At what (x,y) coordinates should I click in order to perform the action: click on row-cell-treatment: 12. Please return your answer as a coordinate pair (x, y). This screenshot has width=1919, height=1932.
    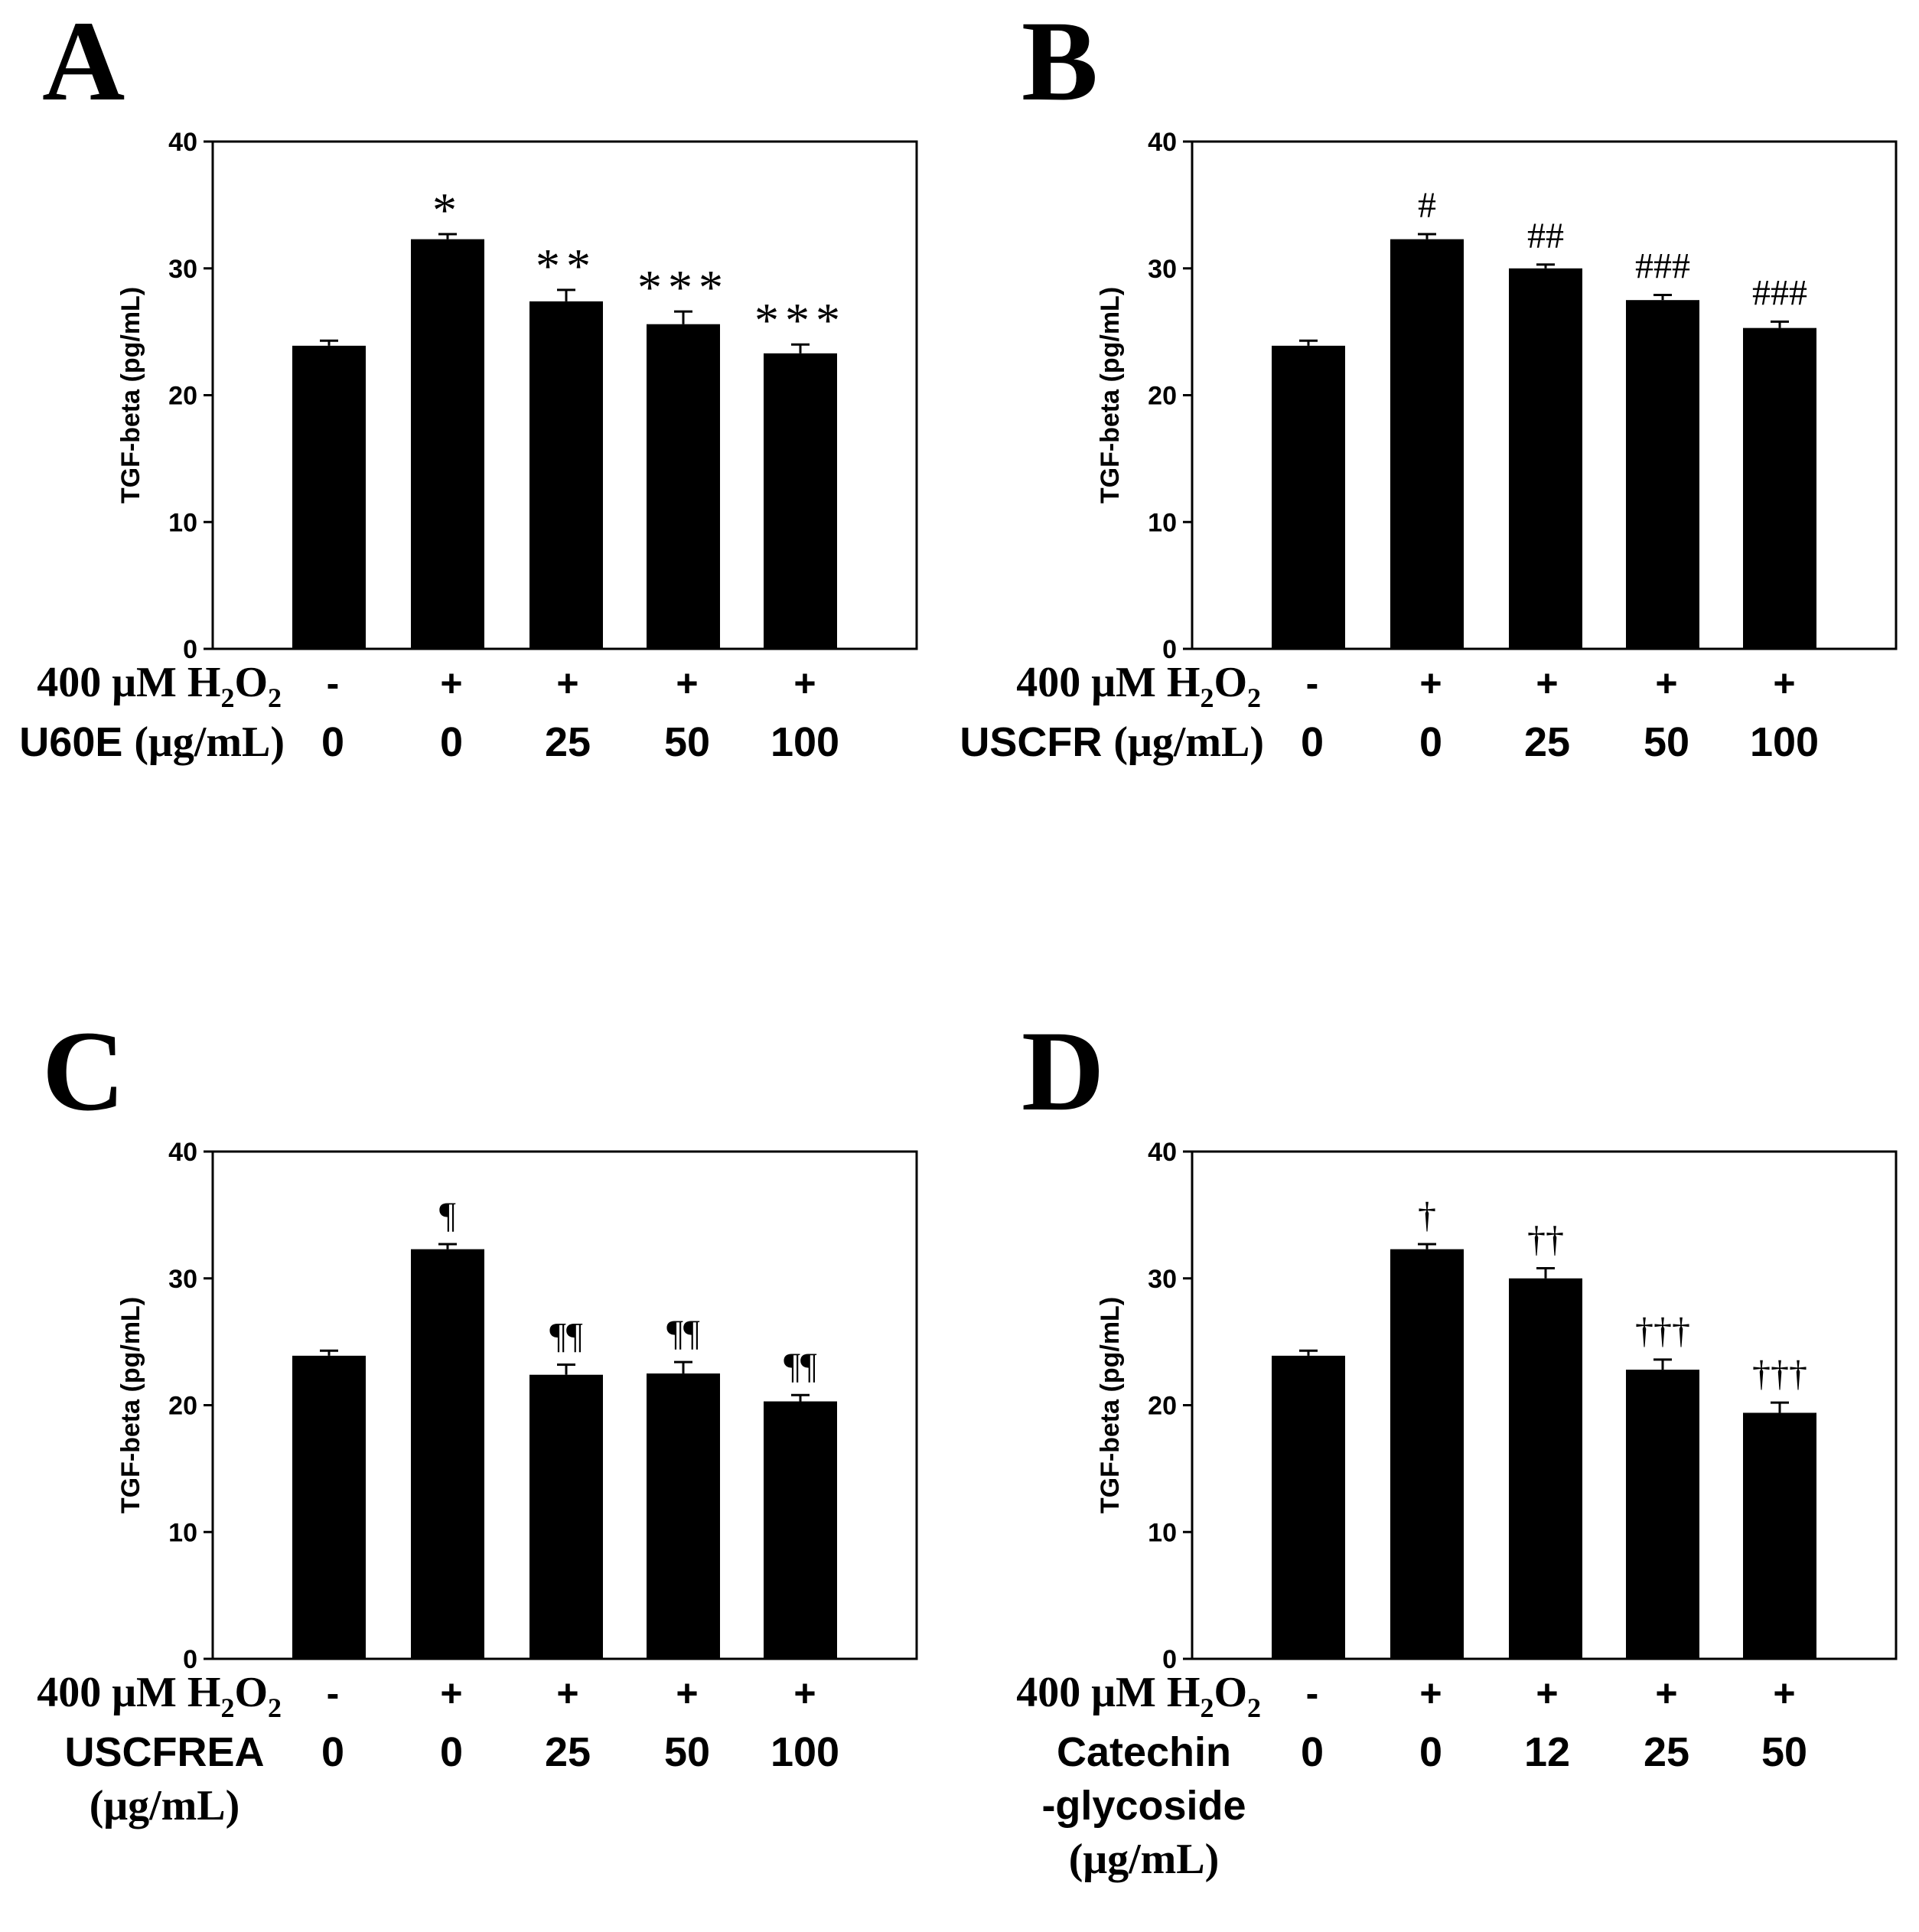
    Looking at the image, I should click on (1547, 1752).